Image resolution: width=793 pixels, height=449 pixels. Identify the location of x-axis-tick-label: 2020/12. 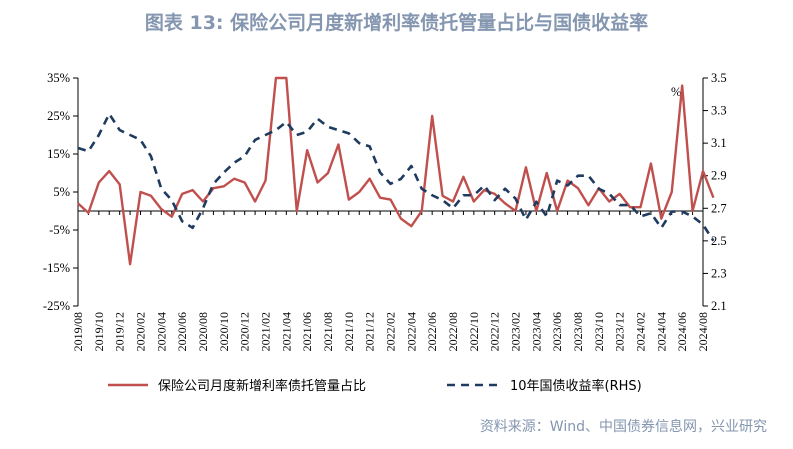
(245, 331).